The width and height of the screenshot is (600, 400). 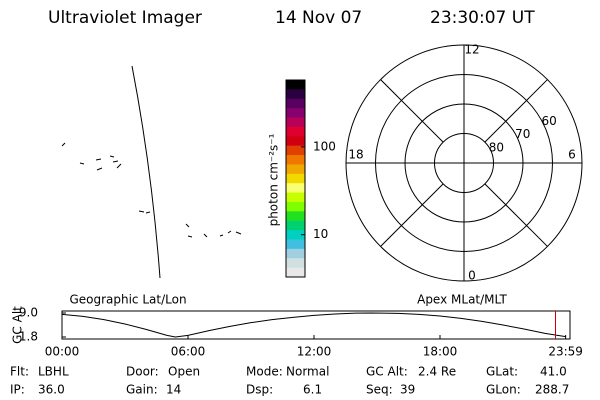 What do you see at coordinates (565, 352) in the screenshot?
I see `x-tick-label: 23:59` at bounding box center [565, 352].